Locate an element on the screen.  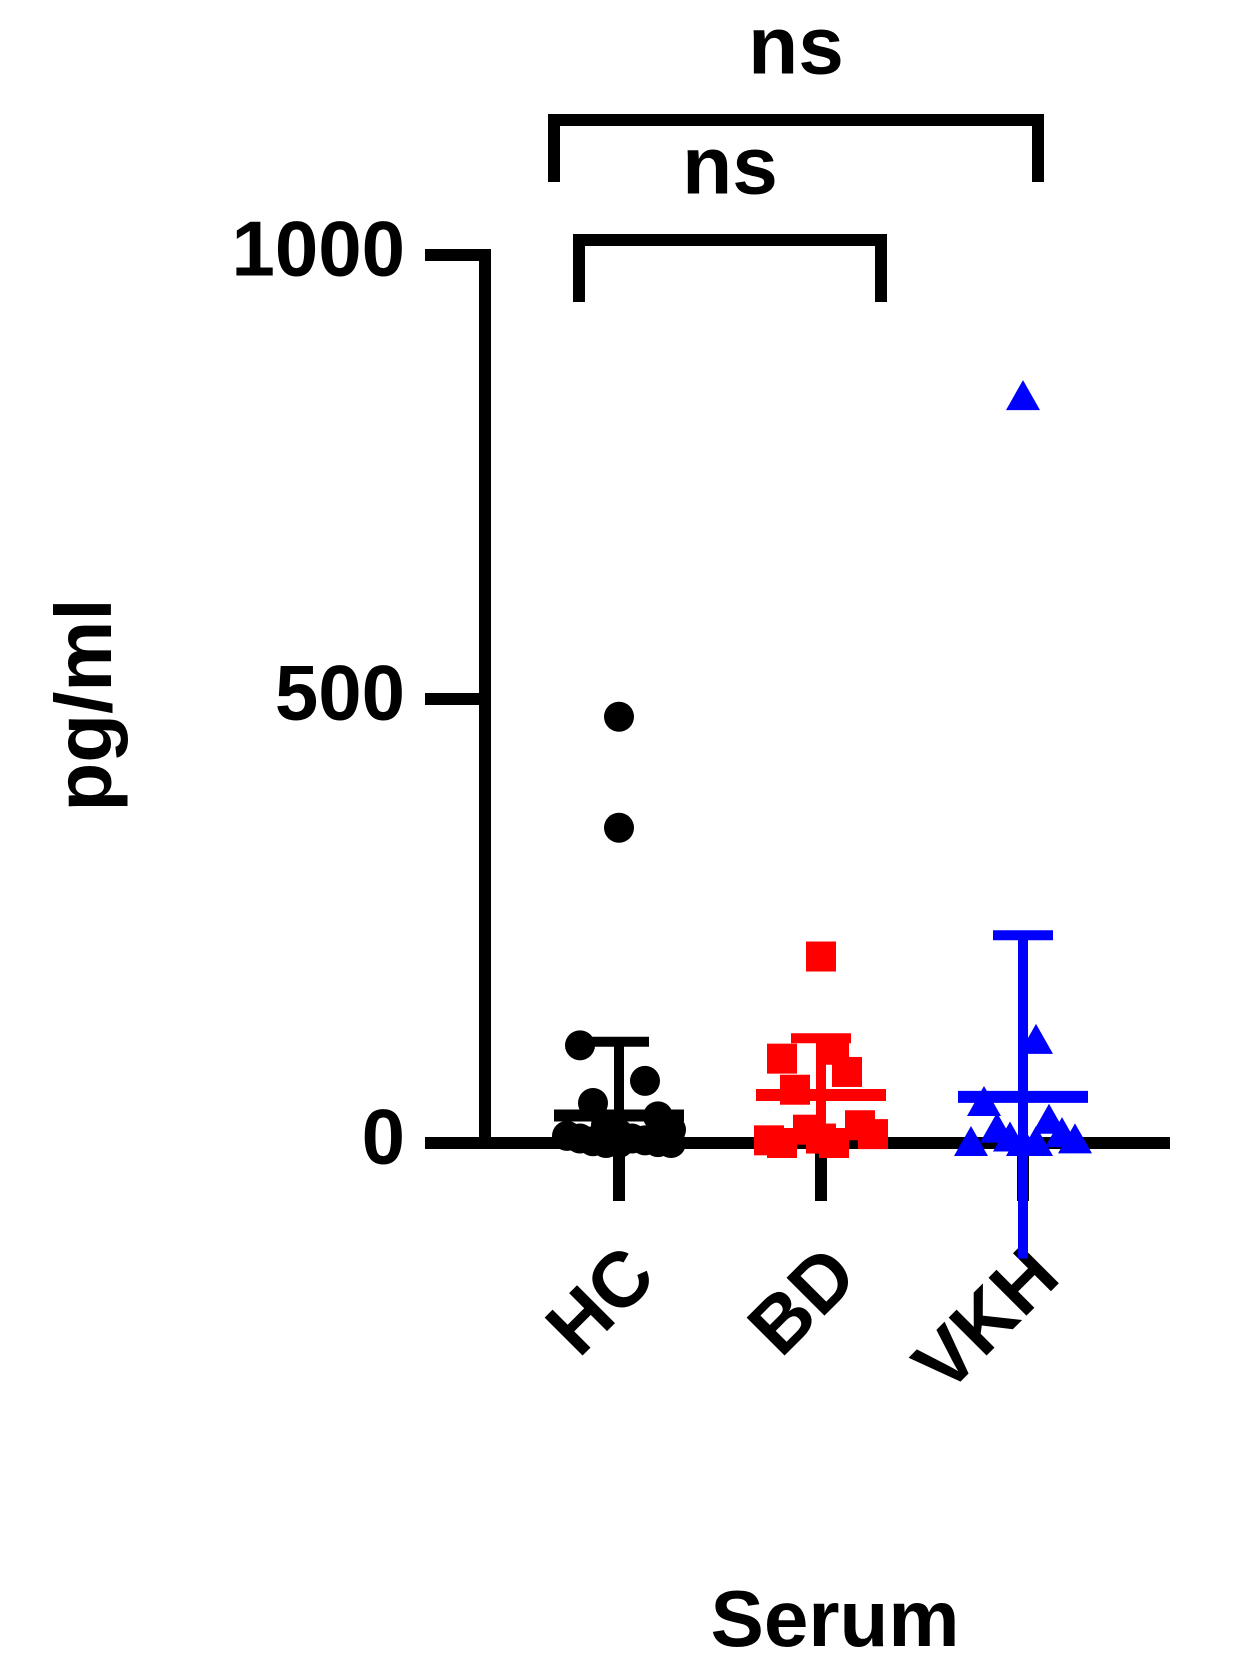
y-axis-label: pg/ml is located at coordinates (83, 704).